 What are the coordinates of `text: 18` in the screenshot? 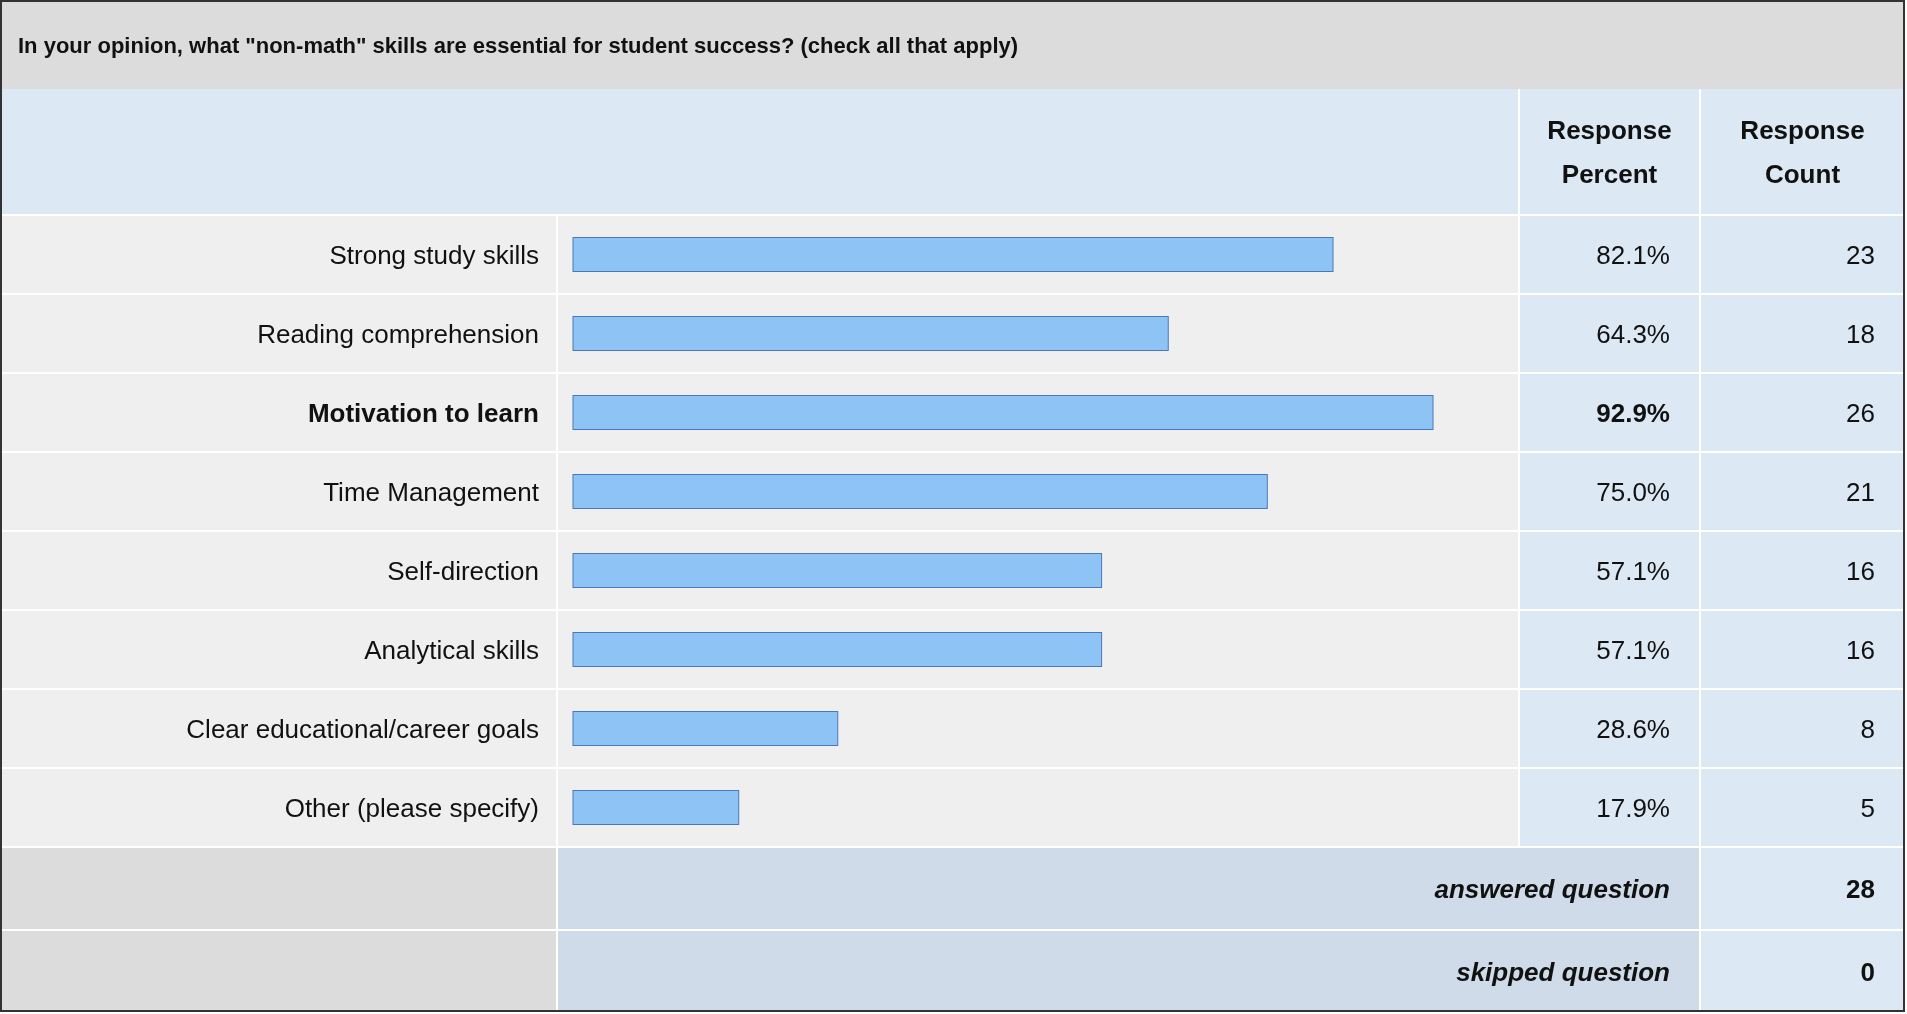 It's located at (1860, 333).